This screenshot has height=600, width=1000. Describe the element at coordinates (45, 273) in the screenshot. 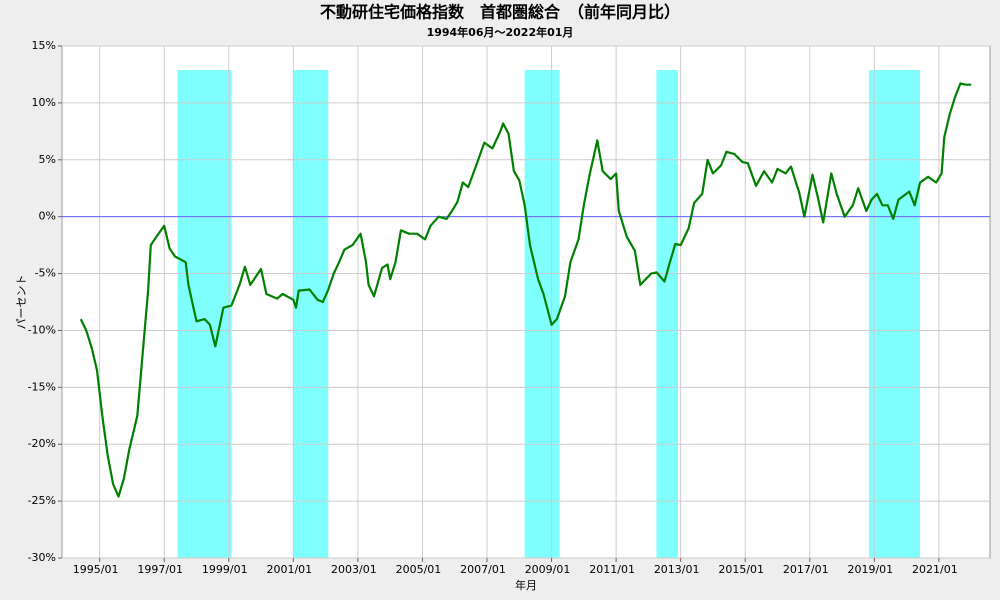

I see `y-tick-label: -5%` at that location.